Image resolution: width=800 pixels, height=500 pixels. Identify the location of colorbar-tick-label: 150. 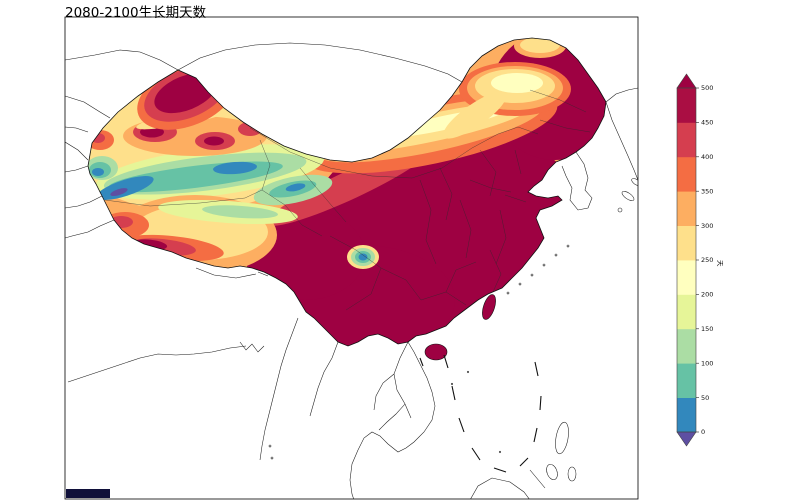
(707, 329).